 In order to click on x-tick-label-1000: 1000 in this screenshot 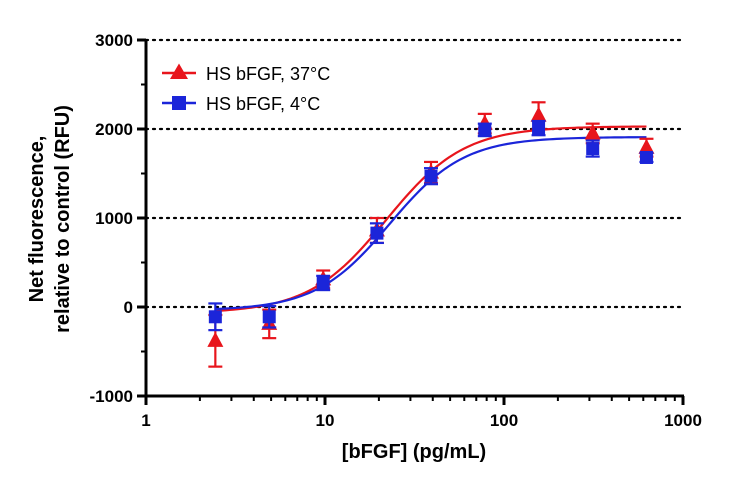, I will do `click(683, 420)`.